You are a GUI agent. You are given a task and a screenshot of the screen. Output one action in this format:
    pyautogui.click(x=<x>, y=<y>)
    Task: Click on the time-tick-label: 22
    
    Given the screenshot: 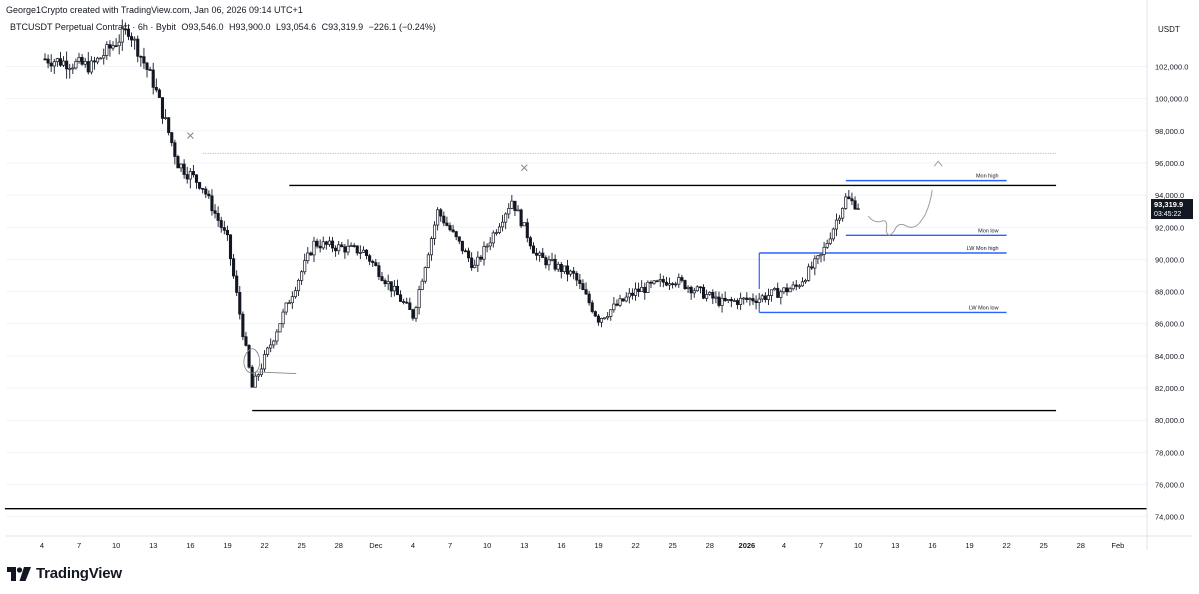 What is the action you would take?
    pyautogui.click(x=1006, y=545)
    